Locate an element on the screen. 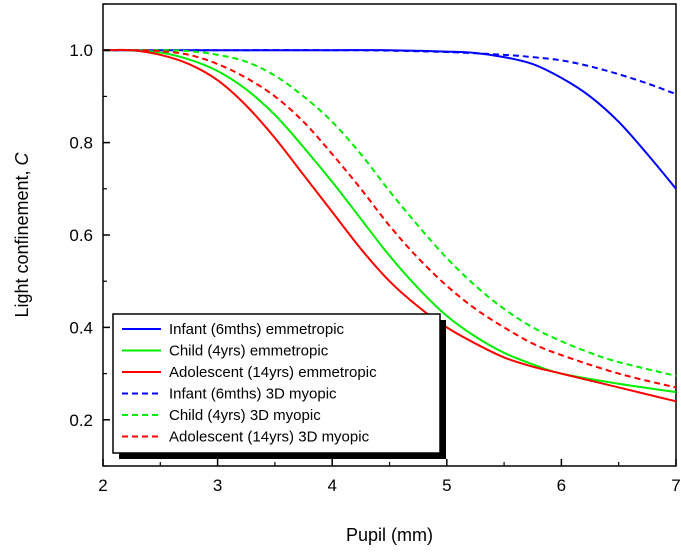 This screenshot has width=681, height=557. y-tick-label: 1.0 is located at coordinates (81, 50).